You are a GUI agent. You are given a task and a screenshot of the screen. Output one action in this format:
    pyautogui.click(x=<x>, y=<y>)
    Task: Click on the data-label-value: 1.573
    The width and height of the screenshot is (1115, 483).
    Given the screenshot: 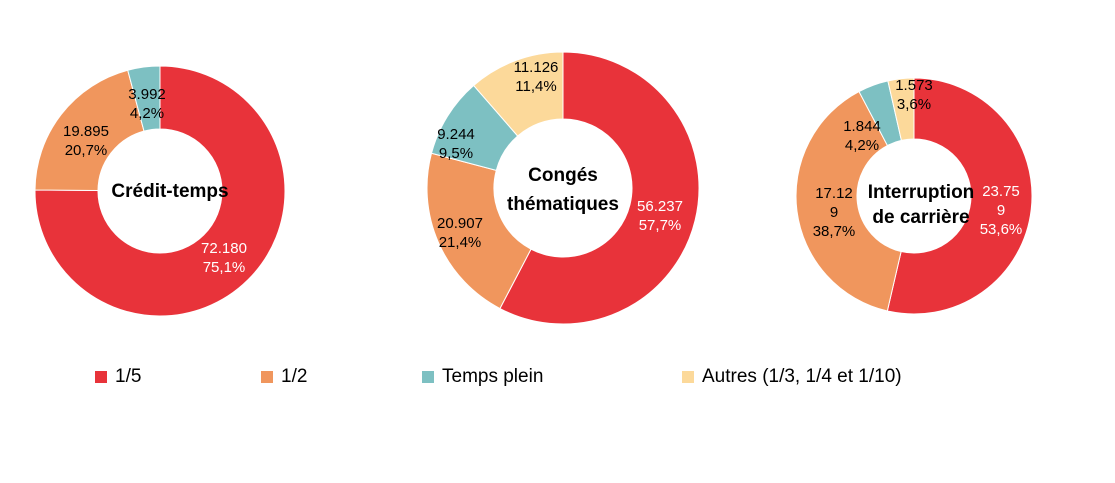 What is the action you would take?
    pyautogui.click(x=914, y=85)
    